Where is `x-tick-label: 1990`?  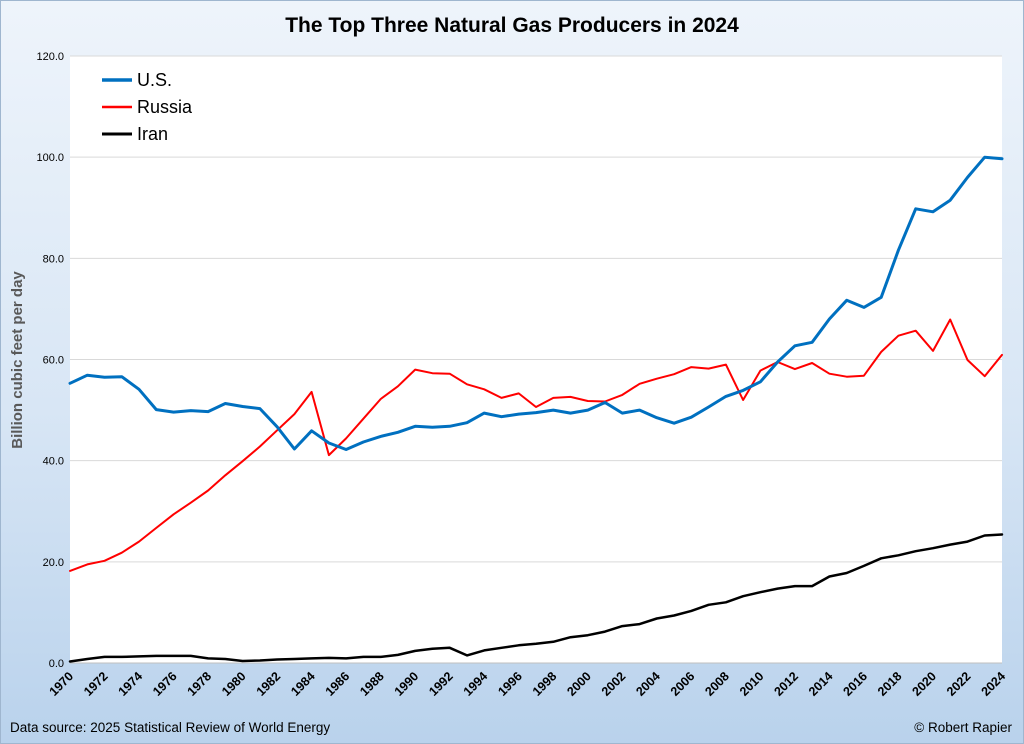 x-tick-label: 1990 is located at coordinates (407, 684).